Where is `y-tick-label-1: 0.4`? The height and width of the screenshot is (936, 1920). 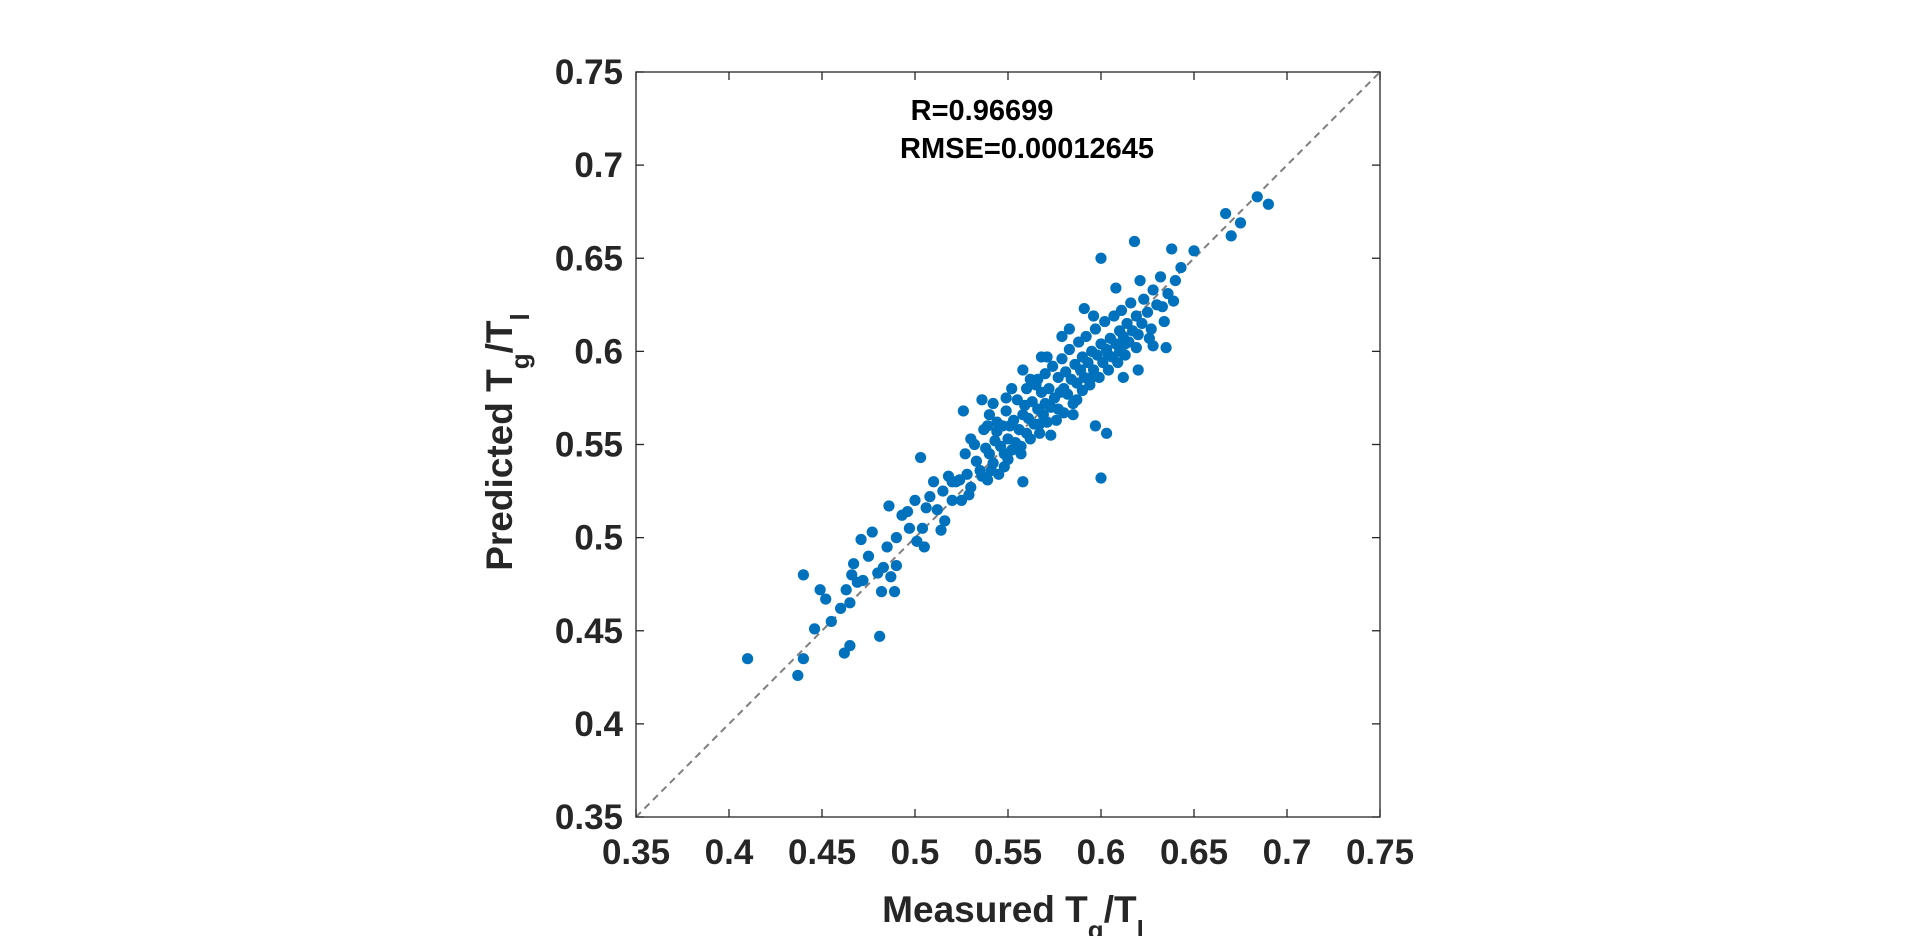 y-tick-label-1: 0.4 is located at coordinates (598, 724).